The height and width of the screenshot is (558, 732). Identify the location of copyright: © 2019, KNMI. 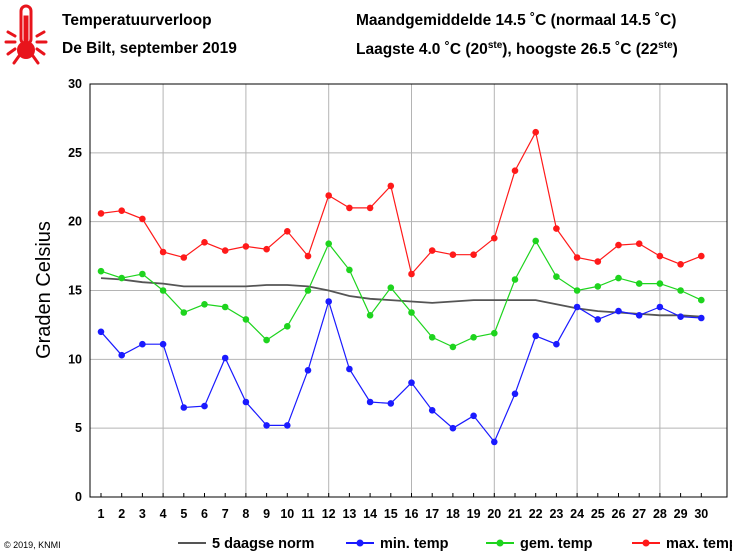
(32, 545).